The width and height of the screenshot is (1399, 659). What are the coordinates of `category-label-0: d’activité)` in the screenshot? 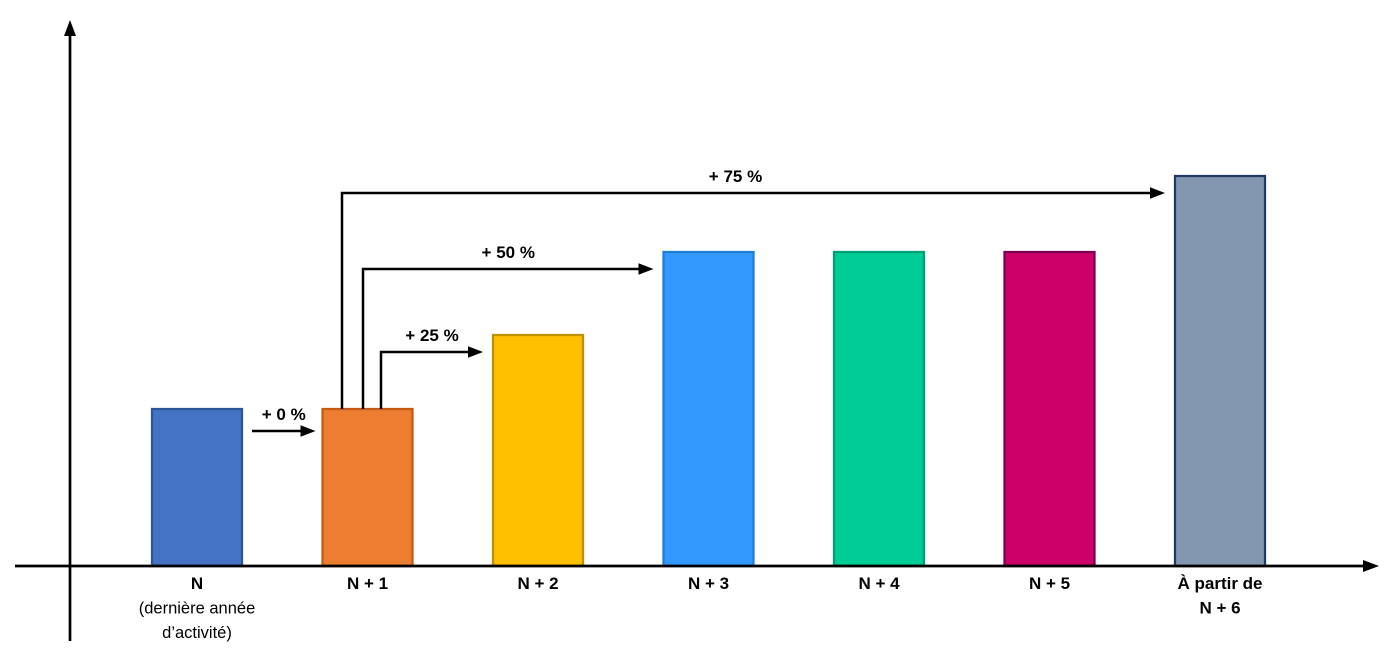 It's located at (197, 633).